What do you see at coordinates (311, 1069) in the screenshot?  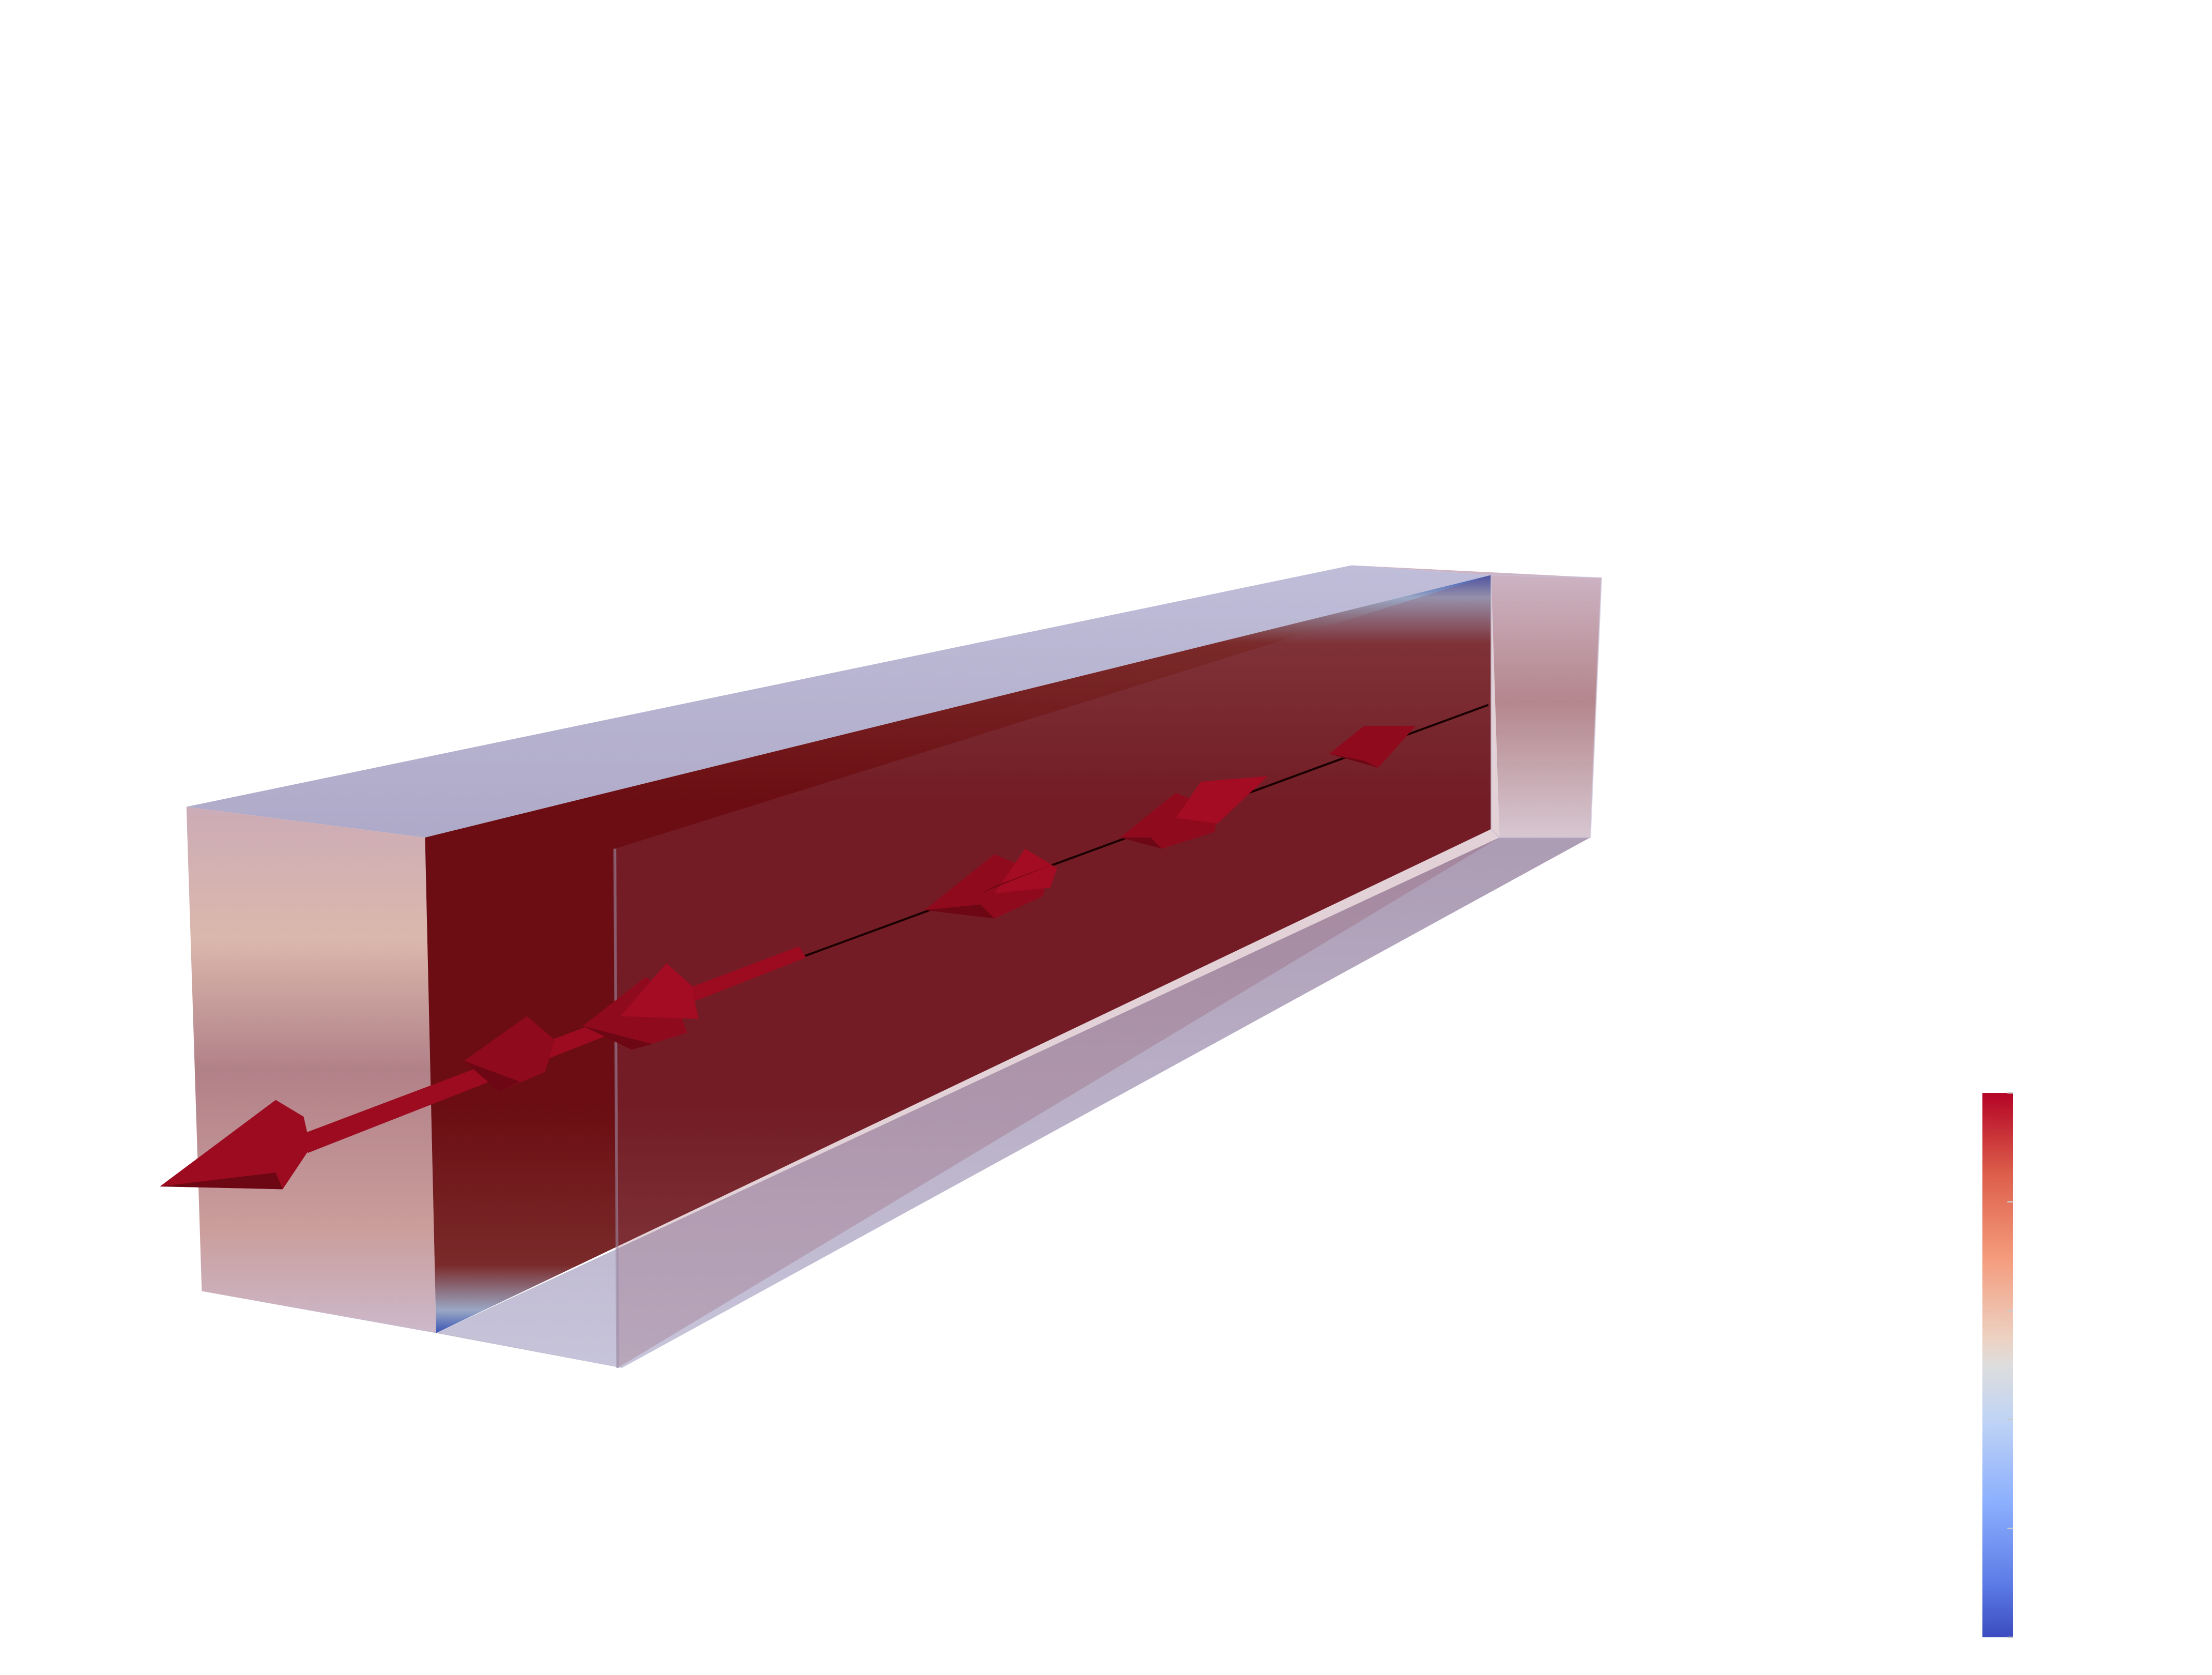 I see `channel-box-front-face` at bounding box center [311, 1069].